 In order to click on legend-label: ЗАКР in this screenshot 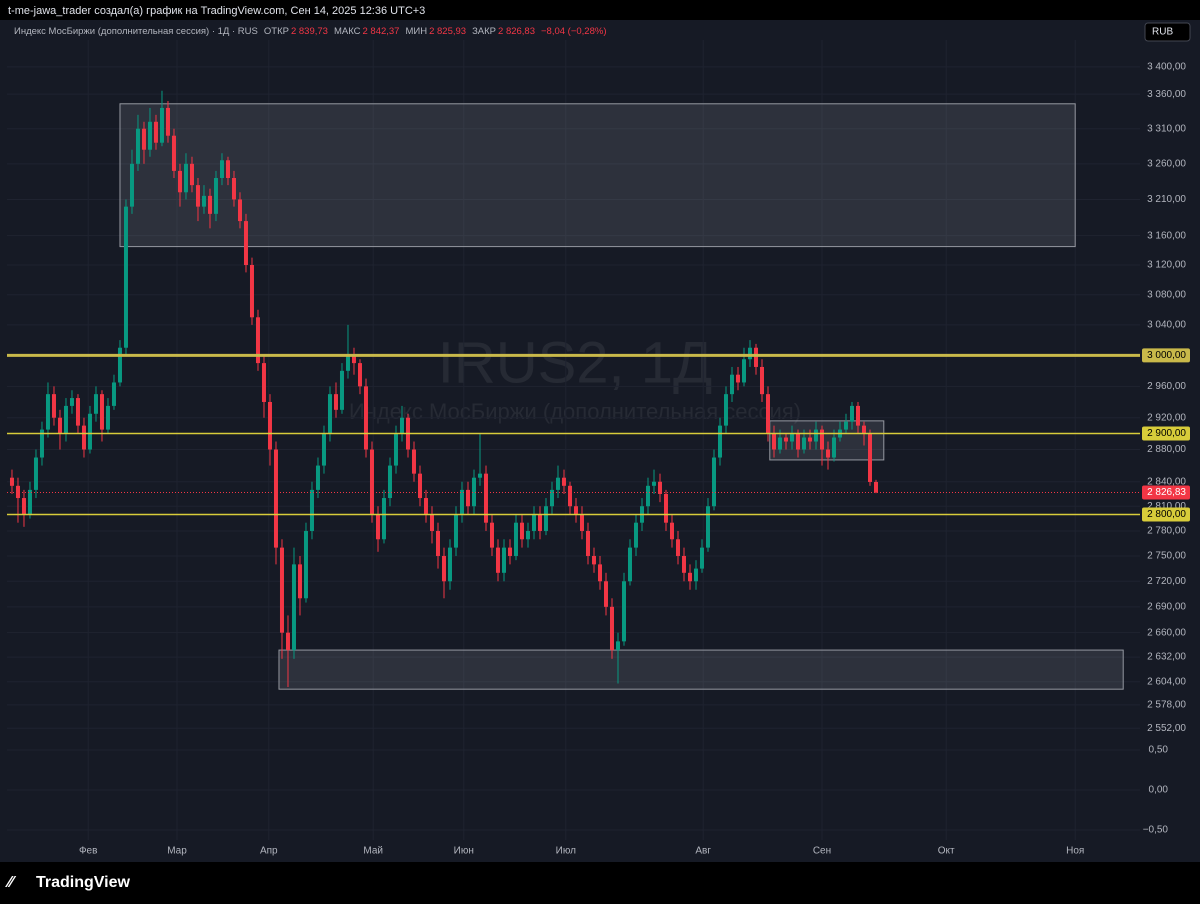, I will do `click(484, 31)`.